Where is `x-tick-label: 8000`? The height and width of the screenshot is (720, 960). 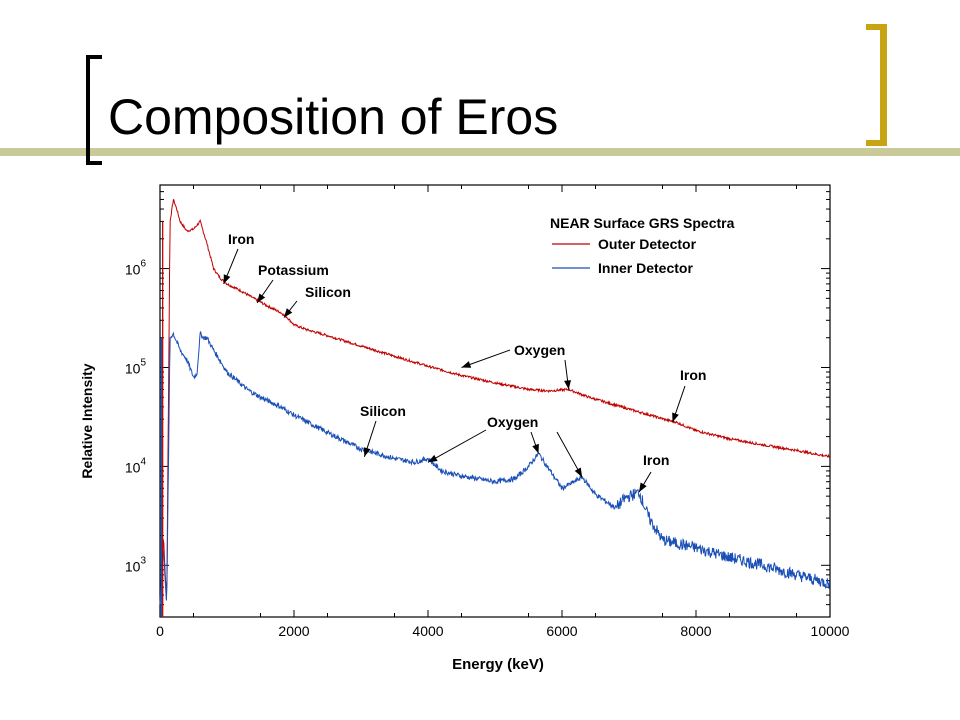 x-tick-label: 8000 is located at coordinates (695, 631).